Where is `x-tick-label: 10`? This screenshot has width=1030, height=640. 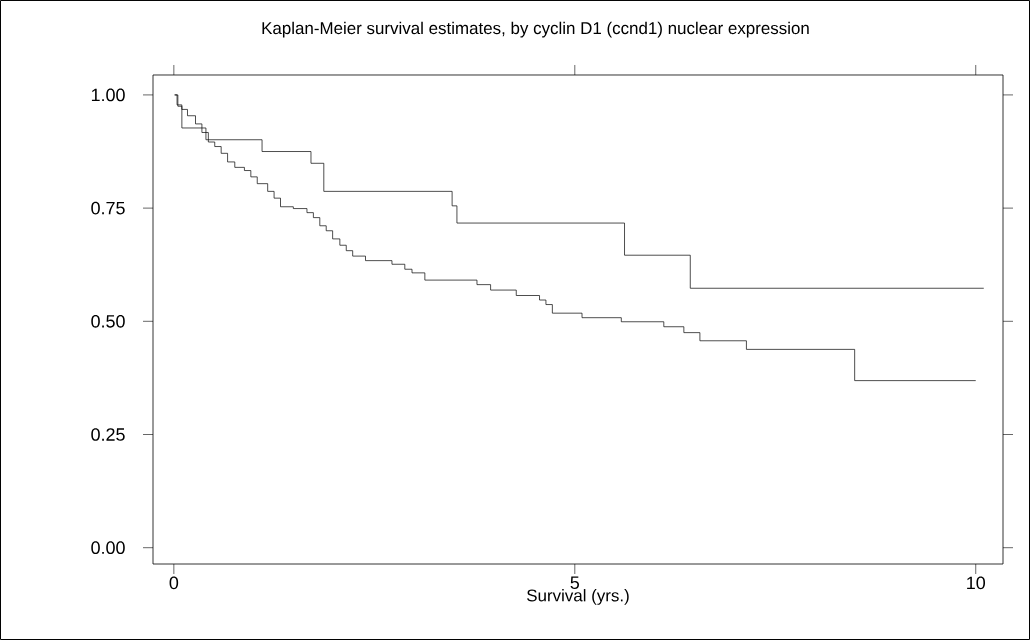
x-tick-label: 10 is located at coordinates (976, 583).